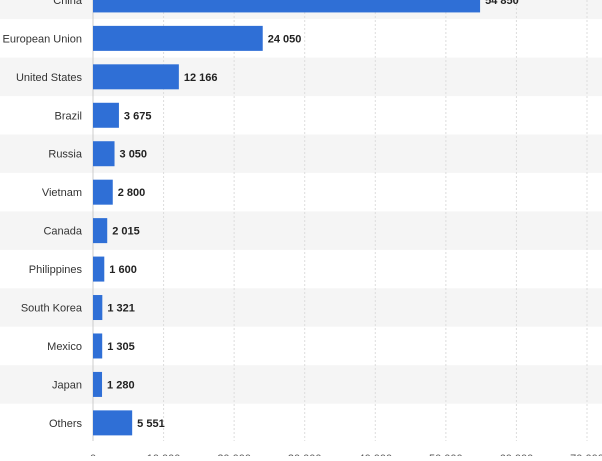 The width and height of the screenshot is (602, 461). What do you see at coordinates (121, 347) in the screenshot?
I see `value-label: 1 305` at bounding box center [121, 347].